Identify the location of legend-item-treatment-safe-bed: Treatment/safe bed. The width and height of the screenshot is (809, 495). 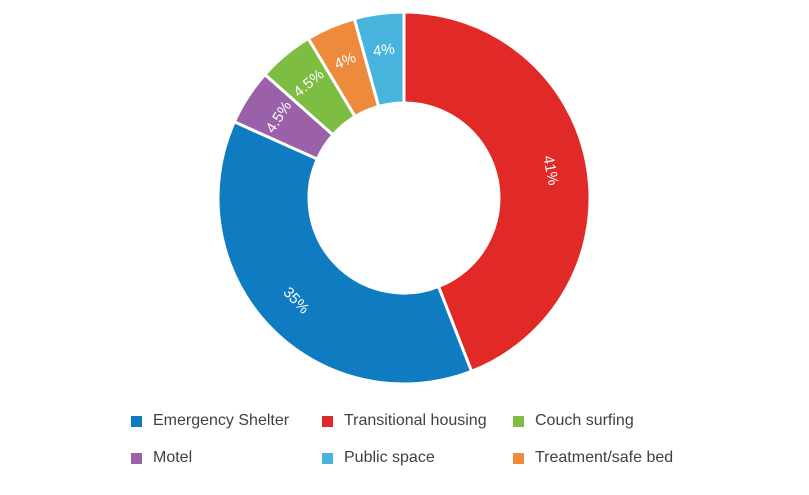
(593, 458).